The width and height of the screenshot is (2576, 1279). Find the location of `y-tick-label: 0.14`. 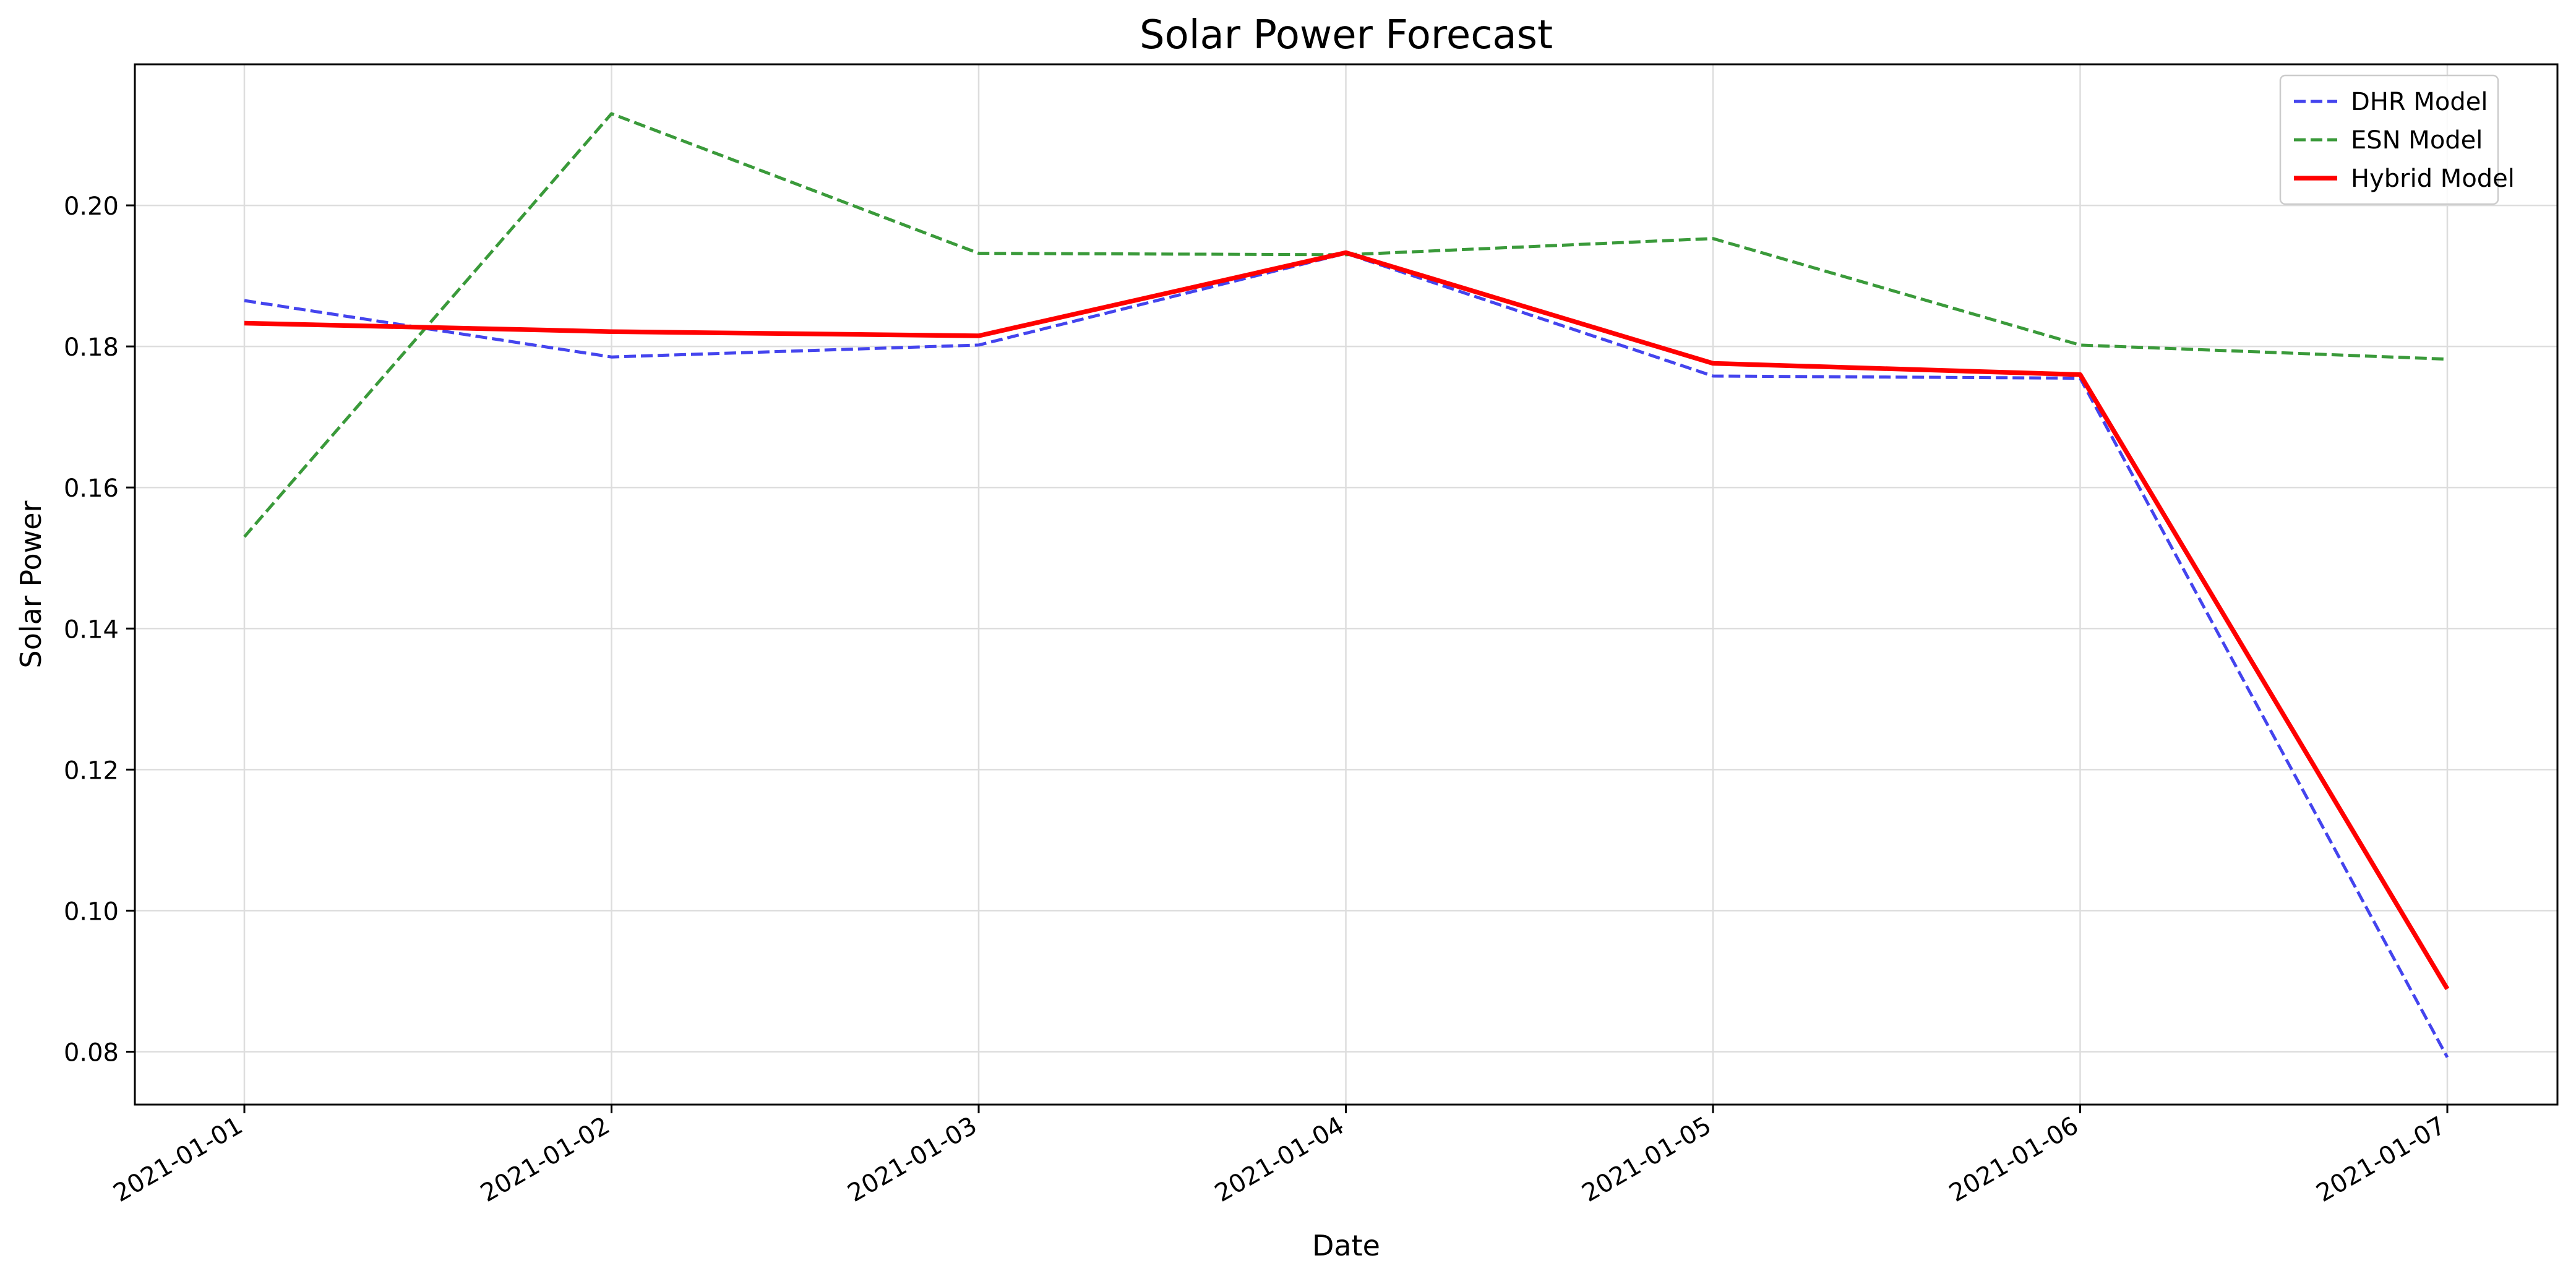

y-tick-label: 0.14 is located at coordinates (91, 629).